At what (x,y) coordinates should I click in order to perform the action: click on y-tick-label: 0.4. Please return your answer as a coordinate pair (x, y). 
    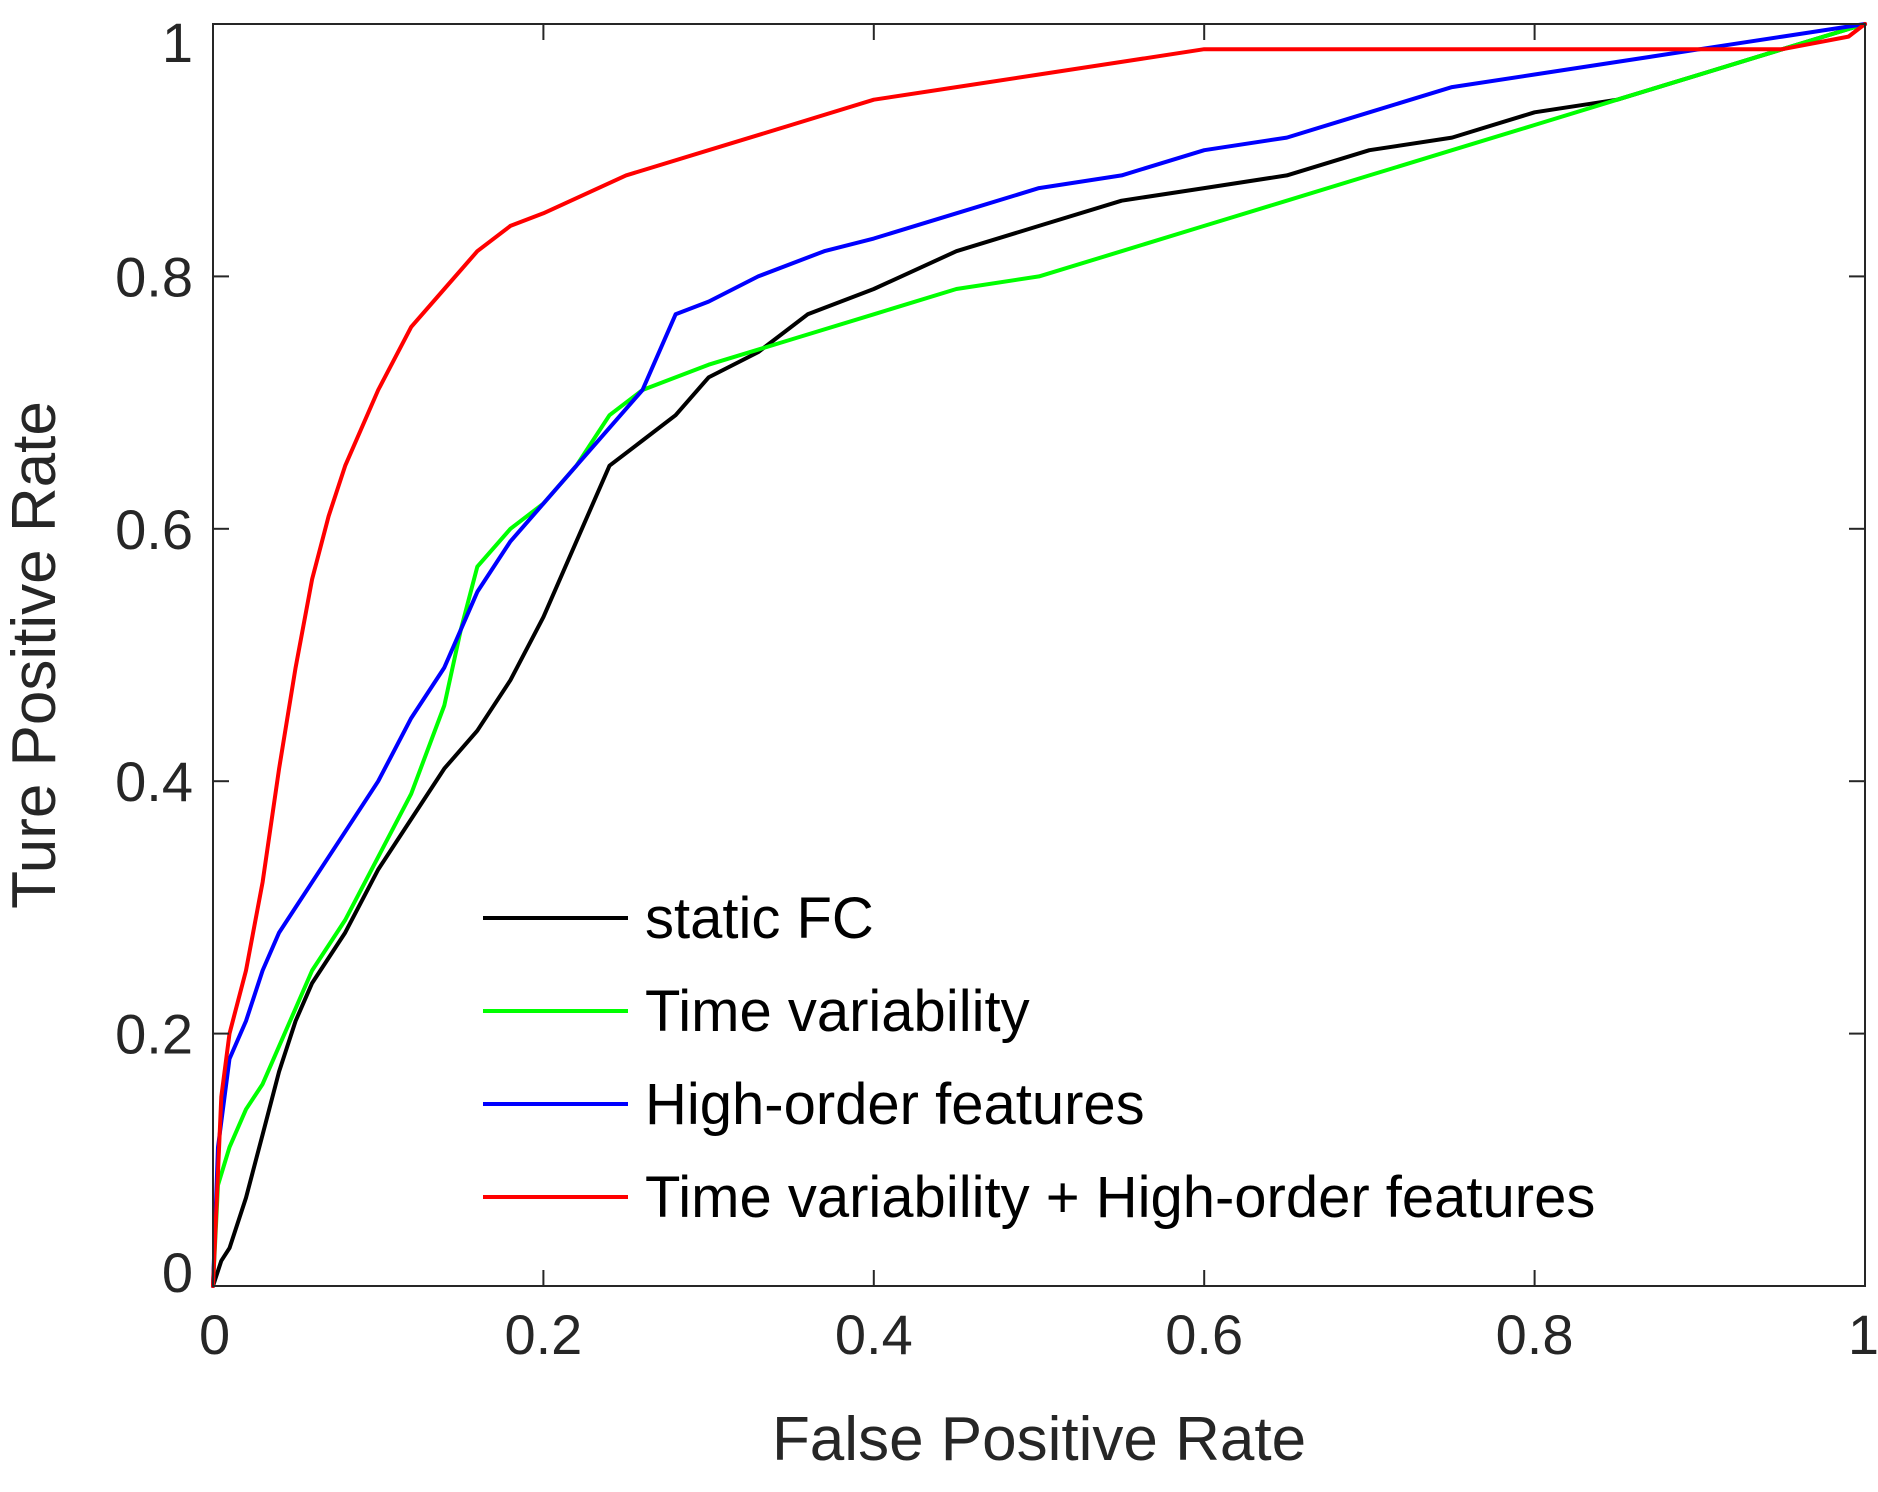
    Looking at the image, I should click on (154, 781).